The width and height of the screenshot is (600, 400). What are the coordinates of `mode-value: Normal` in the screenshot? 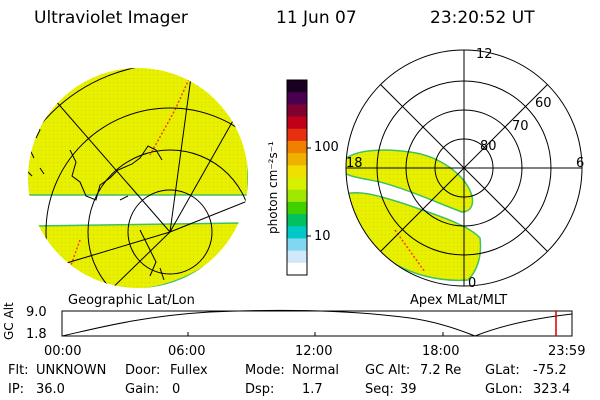 It's located at (316, 370).